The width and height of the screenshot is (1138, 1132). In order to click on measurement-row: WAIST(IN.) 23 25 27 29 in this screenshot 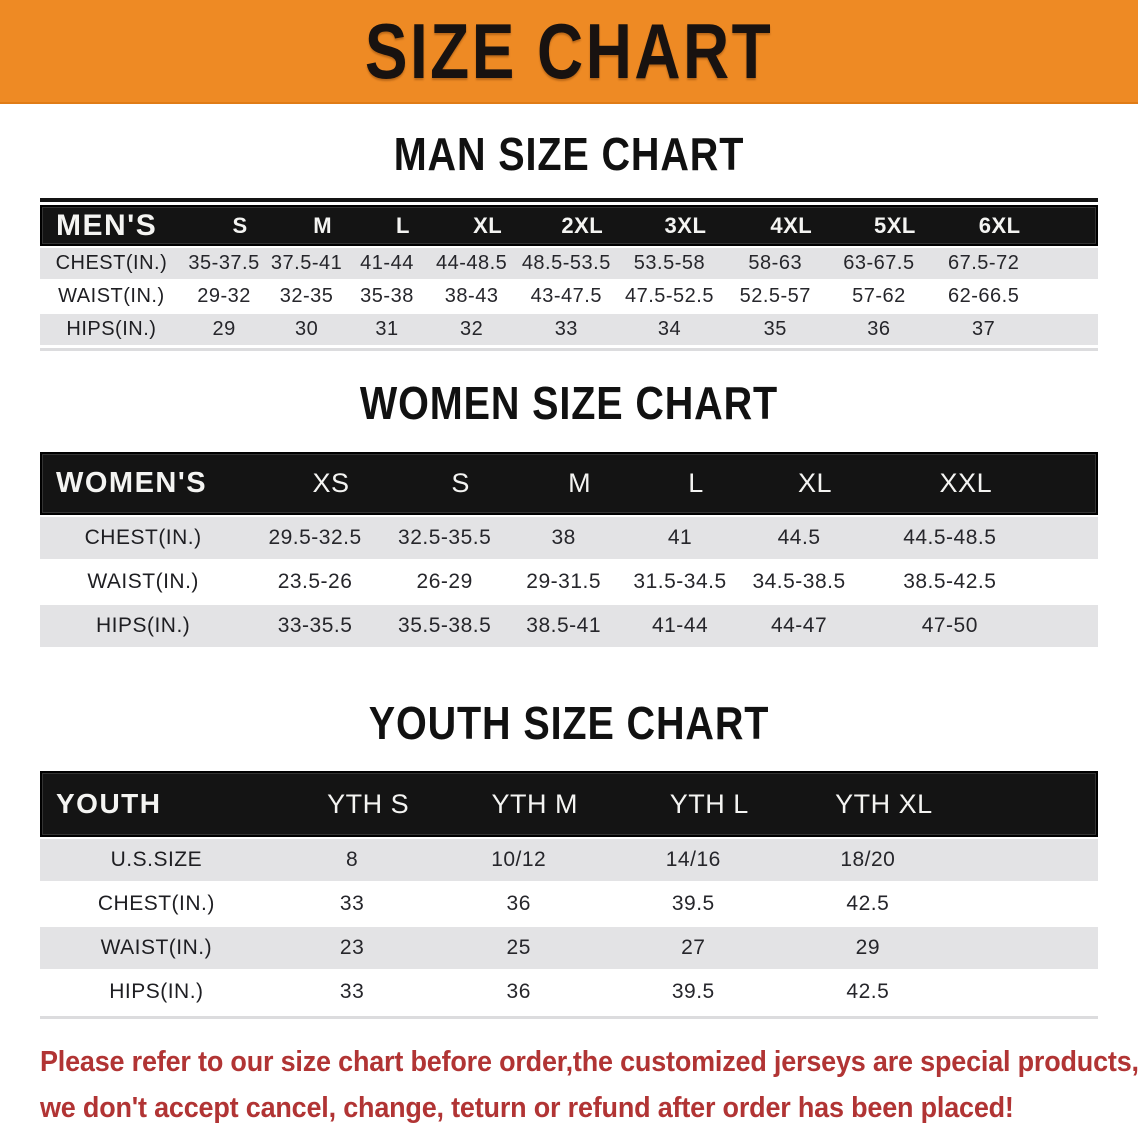, I will do `click(569, 948)`.